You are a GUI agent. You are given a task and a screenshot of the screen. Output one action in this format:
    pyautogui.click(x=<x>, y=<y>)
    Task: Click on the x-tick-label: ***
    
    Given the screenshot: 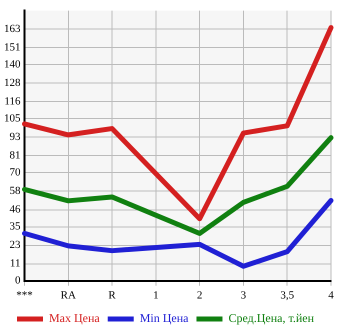 What is the action you would take?
    pyautogui.click(x=24, y=295)
    